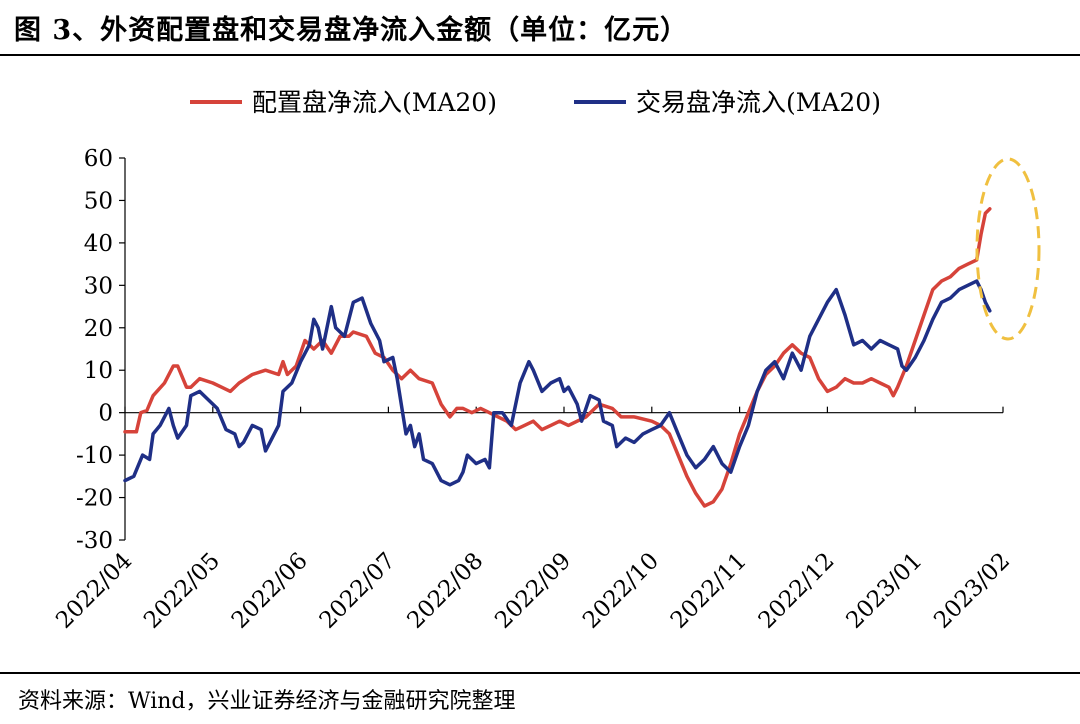 The image size is (1080, 724). What do you see at coordinates (94, 591) in the screenshot?
I see `x-tick-label: 2022/04` at bounding box center [94, 591].